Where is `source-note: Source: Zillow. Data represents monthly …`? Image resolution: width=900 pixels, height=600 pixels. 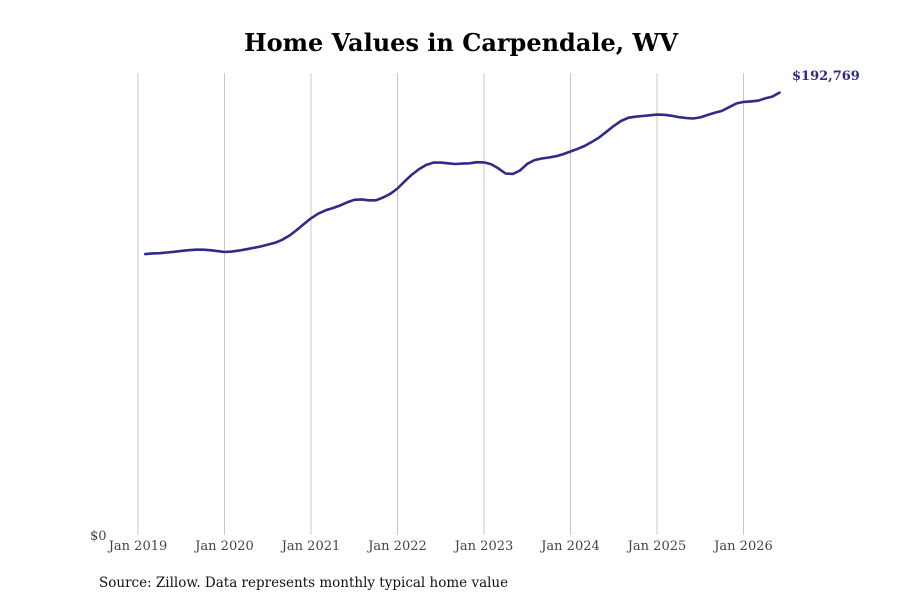 source-note: Source: Zillow. Data represents monthly … is located at coordinates (303, 583).